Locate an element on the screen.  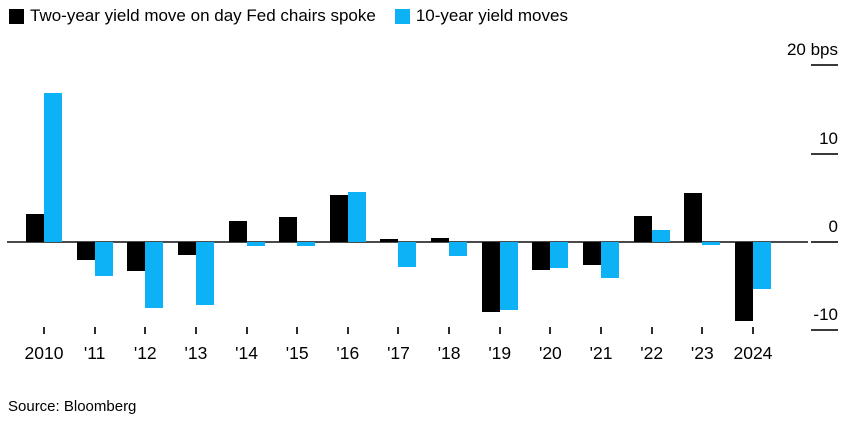
source-attribution: Source: Bloomberg is located at coordinates (72, 406).